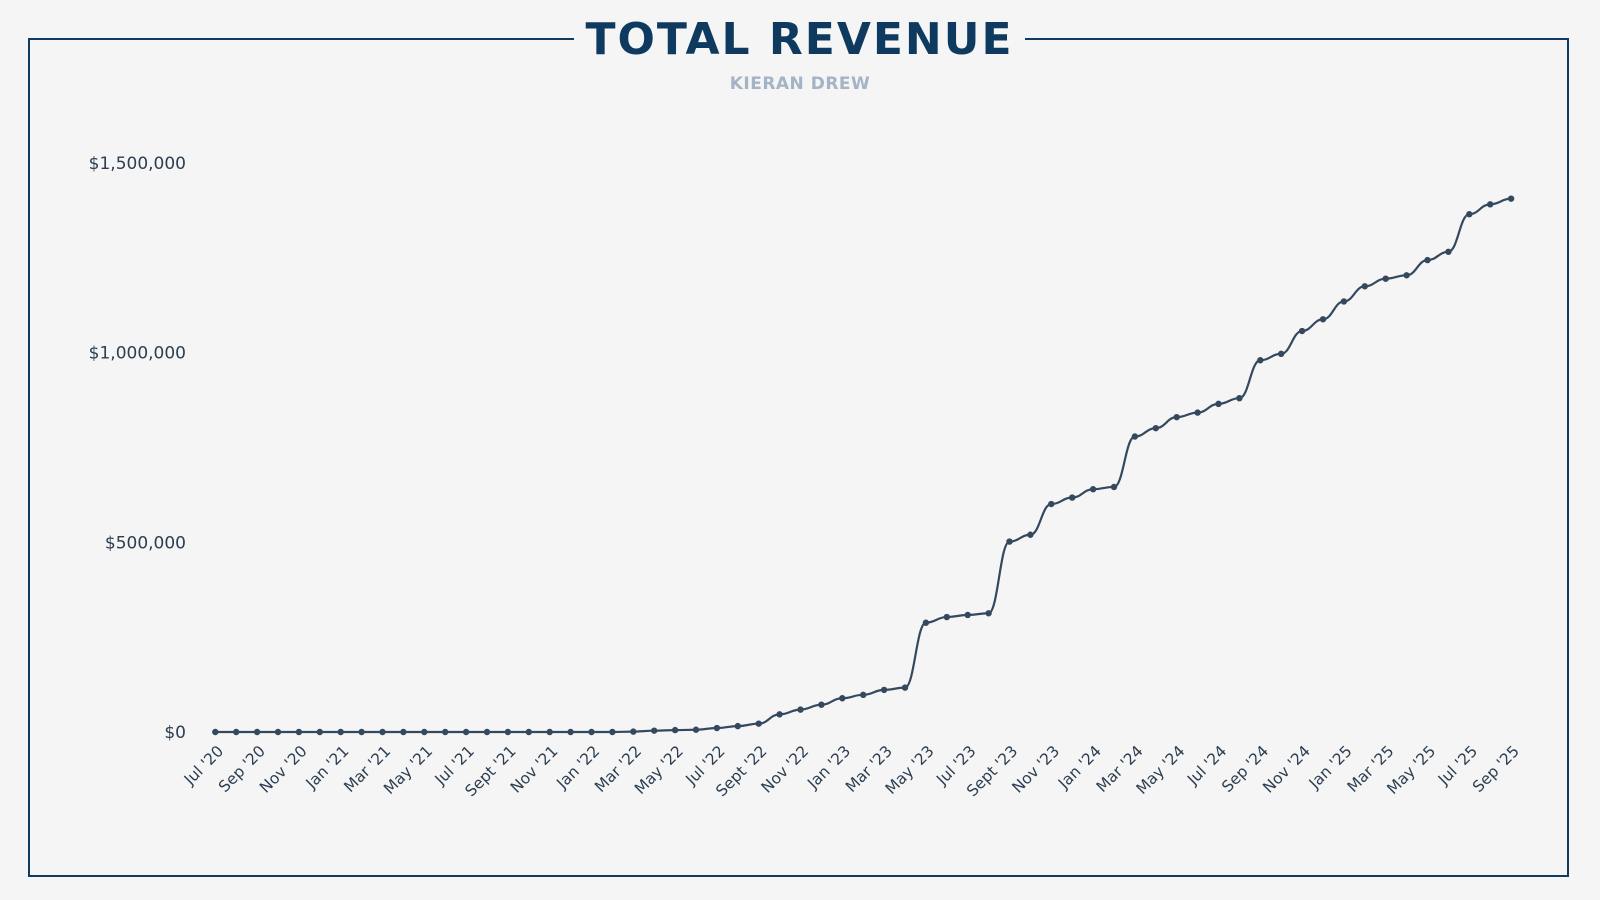 This screenshot has height=900, width=1600. I want to click on data-point: Feb '22: 0, so click(612, 732).